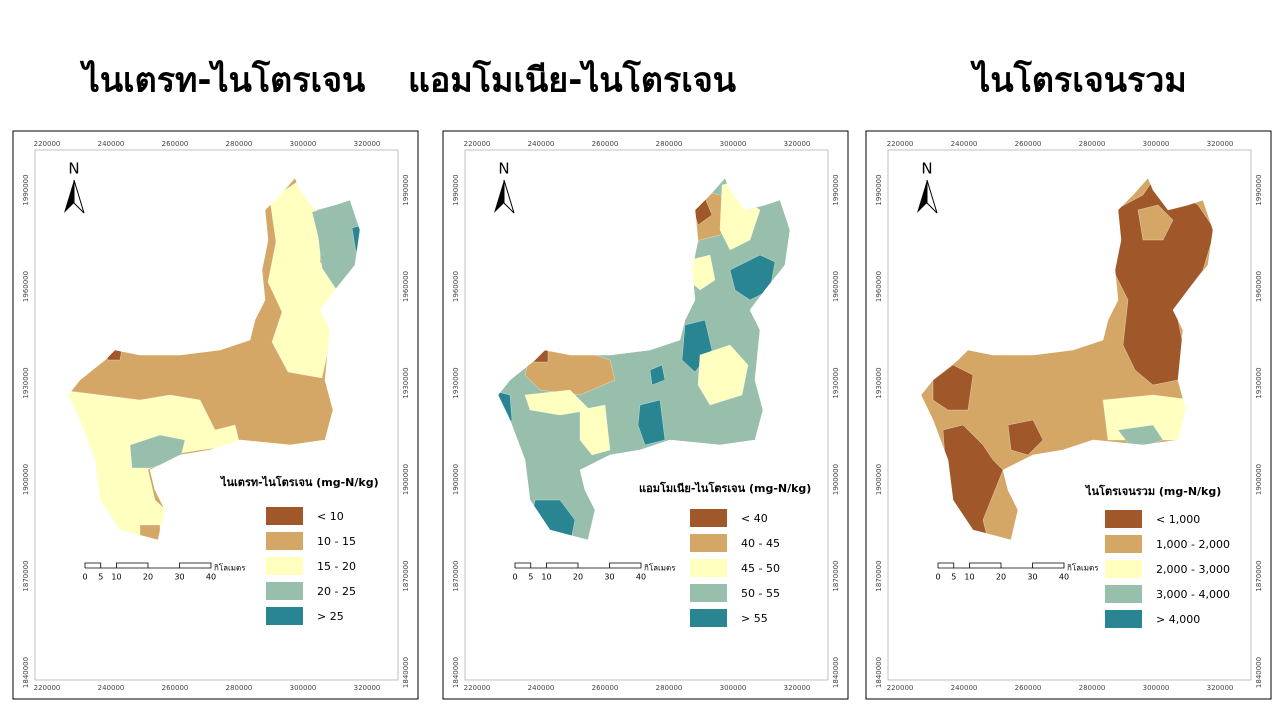 The image size is (1280, 720). What do you see at coordinates (1152, 491) in the screenshot?
I see `legend-title: ไนโตรเจนรวม (mg-N/kg)` at bounding box center [1152, 491].